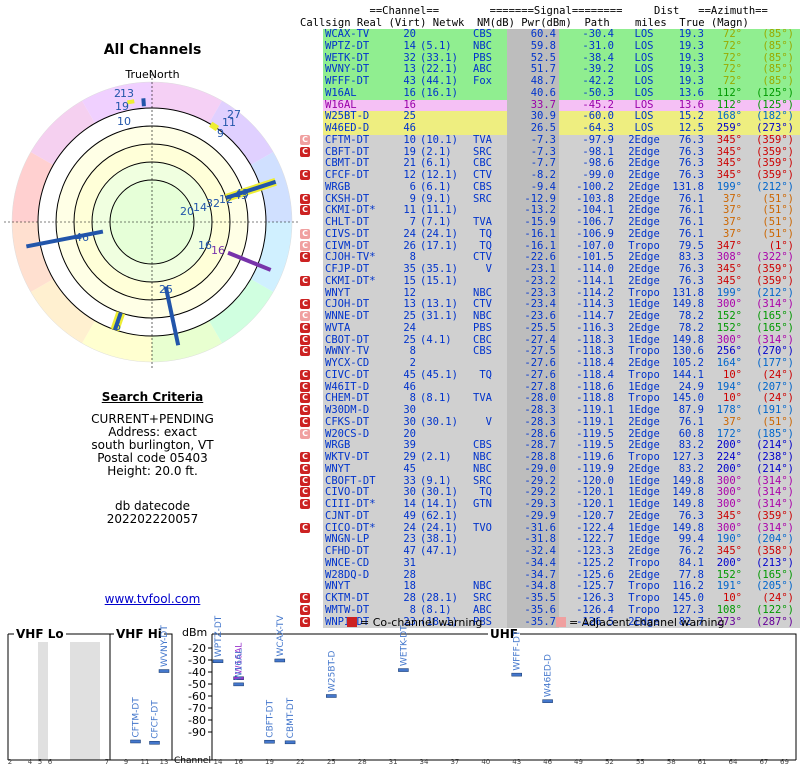 The image size is (800, 768). I want to click on power-dbm: -101.5, so click(595, 257).